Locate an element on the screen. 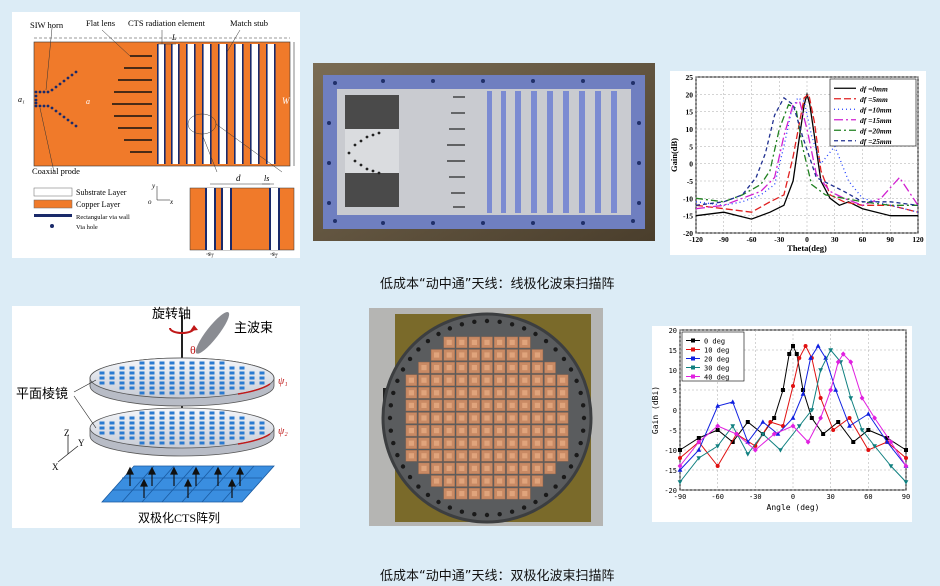  patch-grid is located at coordinates (487, 418).